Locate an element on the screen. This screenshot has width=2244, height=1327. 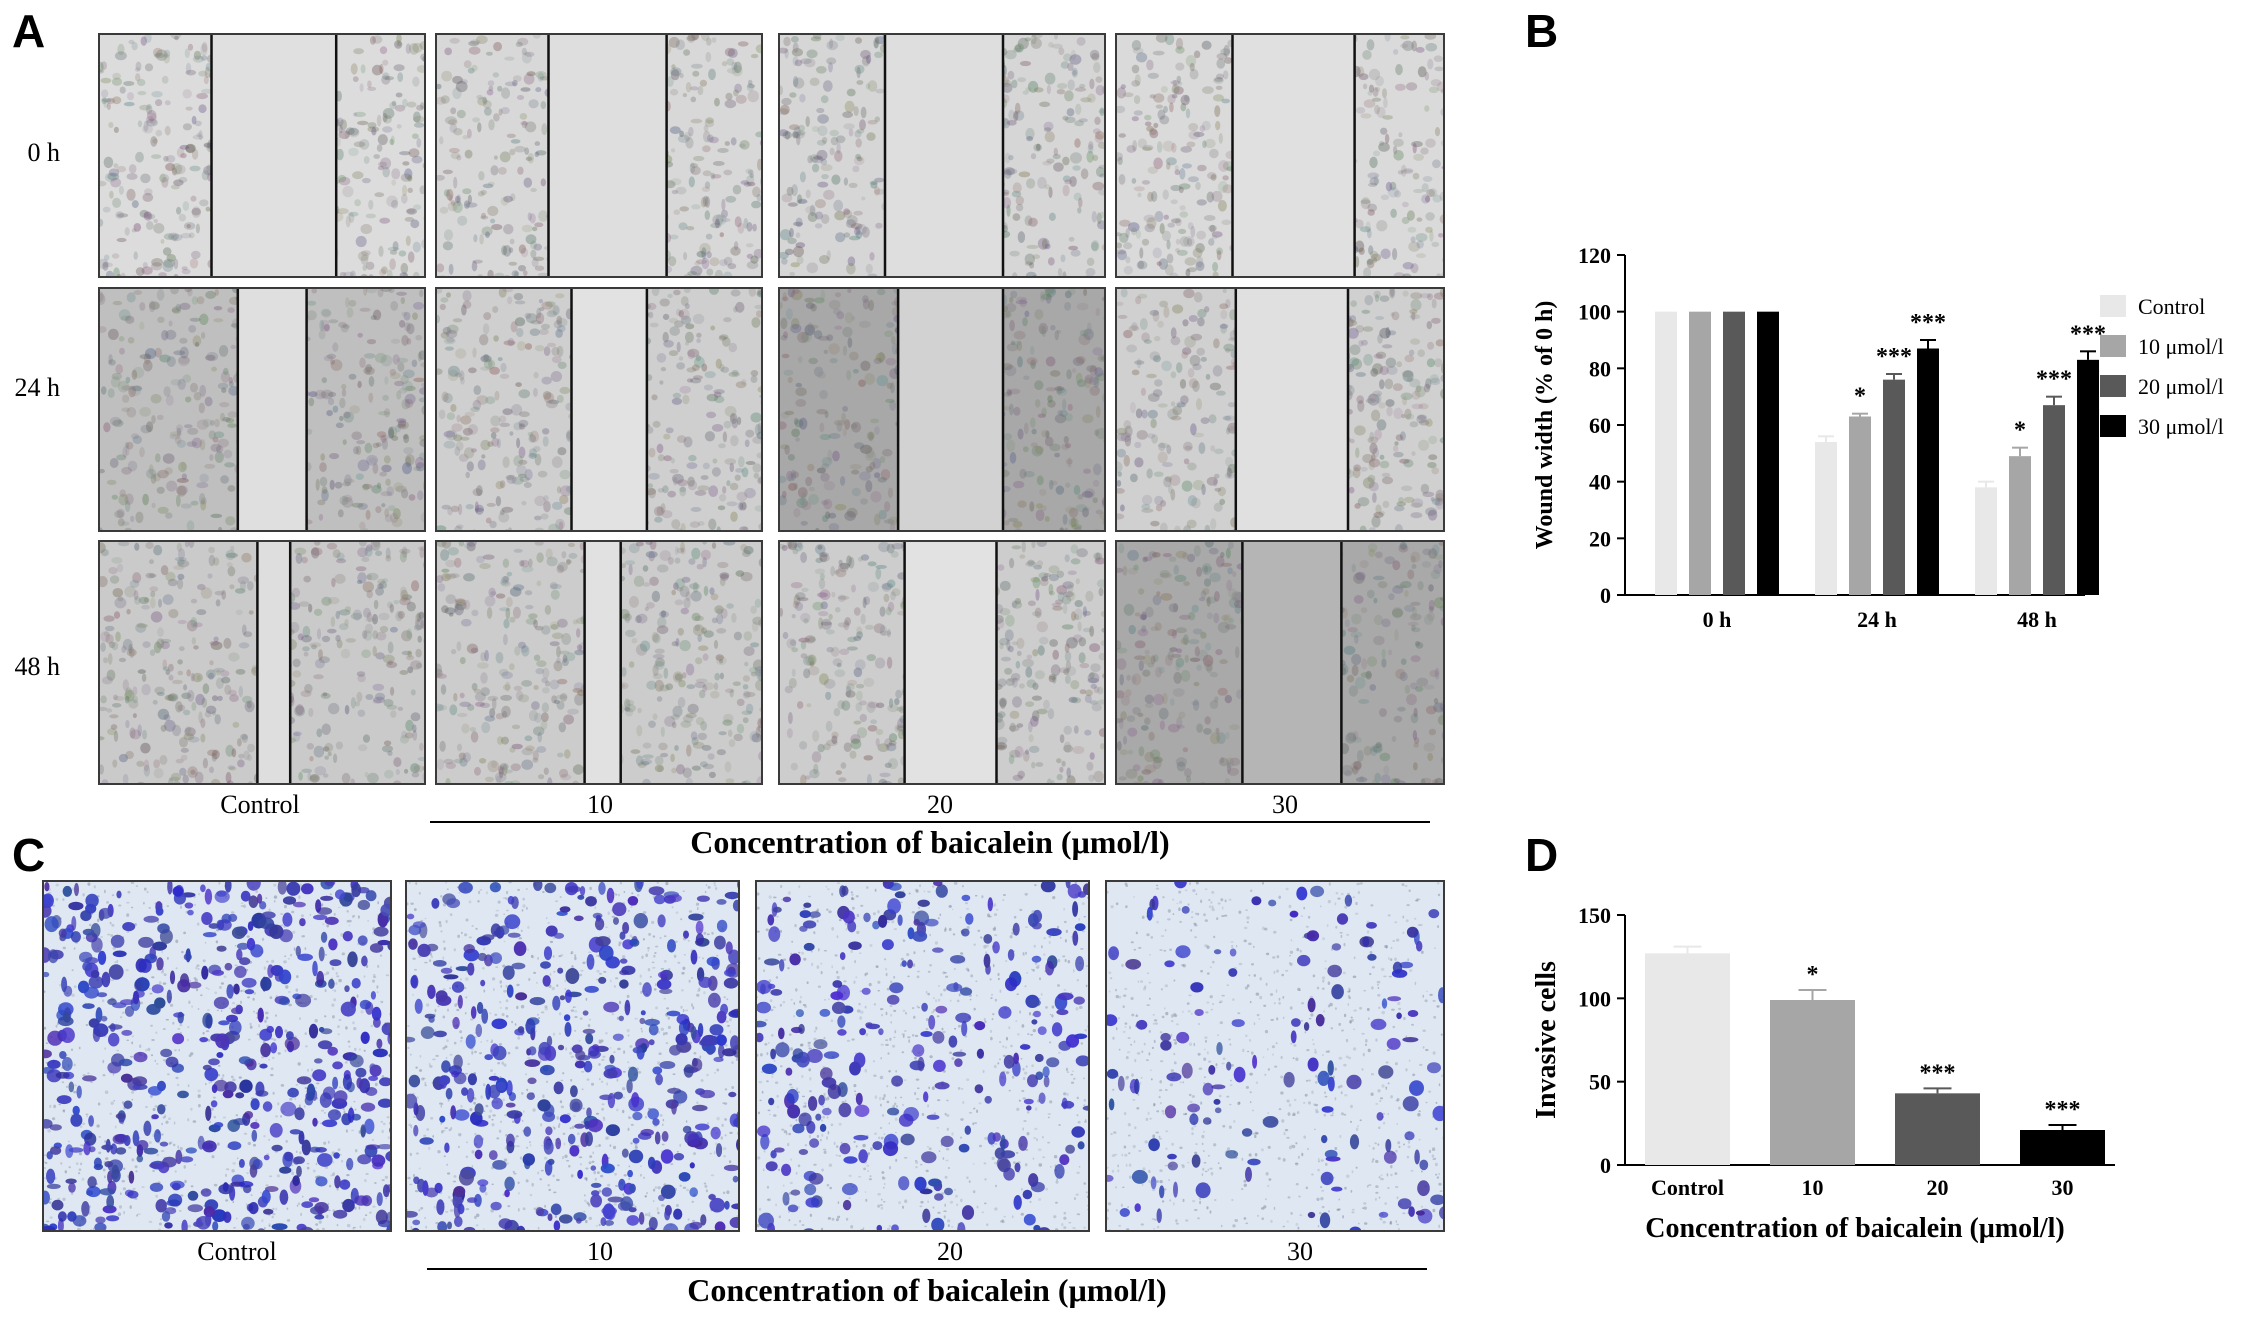
chart-b-y-axis-title: Wound width (% of 0 h) is located at coordinates (1545, 425).